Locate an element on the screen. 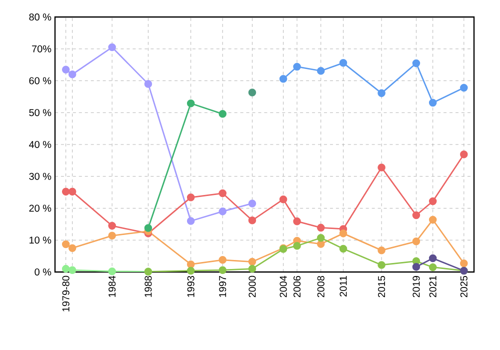 The image size is (500, 350). x-tick-label: 2019 is located at coordinates (416, 287).